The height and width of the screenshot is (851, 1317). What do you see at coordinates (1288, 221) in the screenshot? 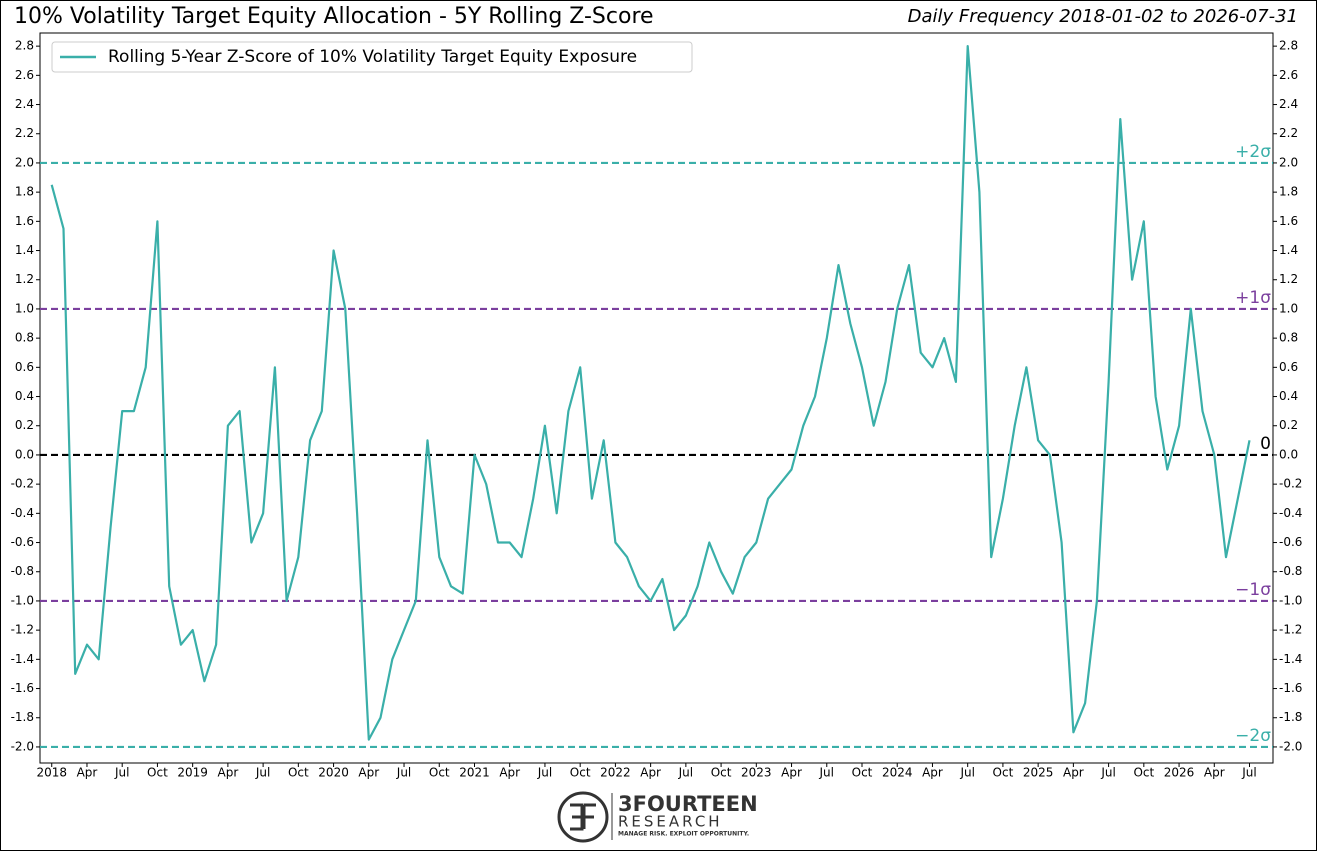
I see `y2-tick-label: 1.6` at bounding box center [1288, 221].